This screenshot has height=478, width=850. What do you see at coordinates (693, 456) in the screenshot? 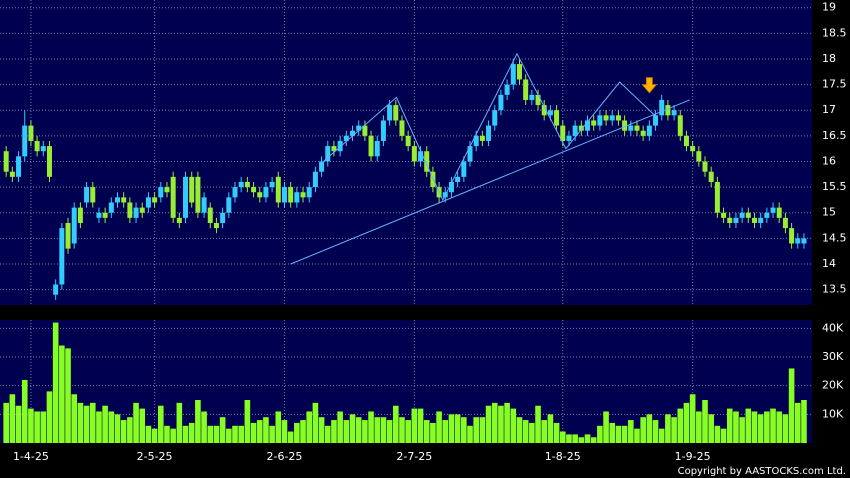
I see `x-tick-label: 1-9-25` at bounding box center [693, 456].